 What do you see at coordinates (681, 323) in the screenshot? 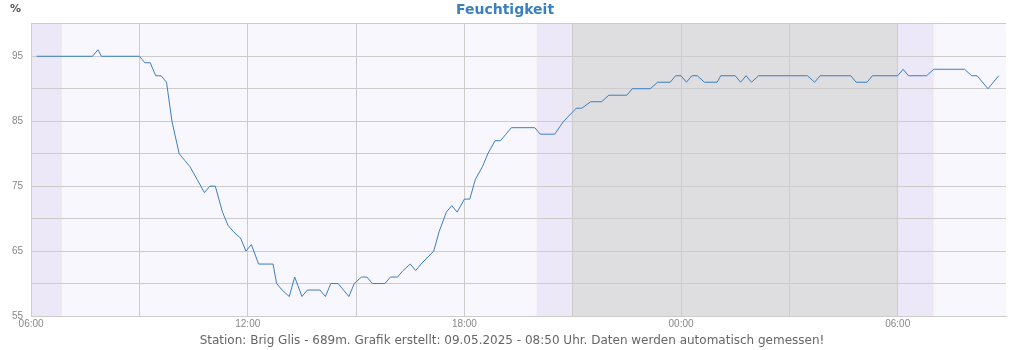
I see `x-tick-label: 00:00` at bounding box center [681, 323].